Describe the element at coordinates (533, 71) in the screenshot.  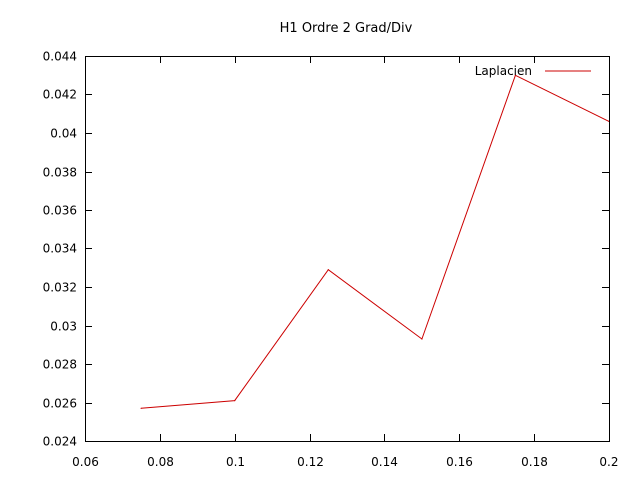
I see `legend: Laplacien` at that location.